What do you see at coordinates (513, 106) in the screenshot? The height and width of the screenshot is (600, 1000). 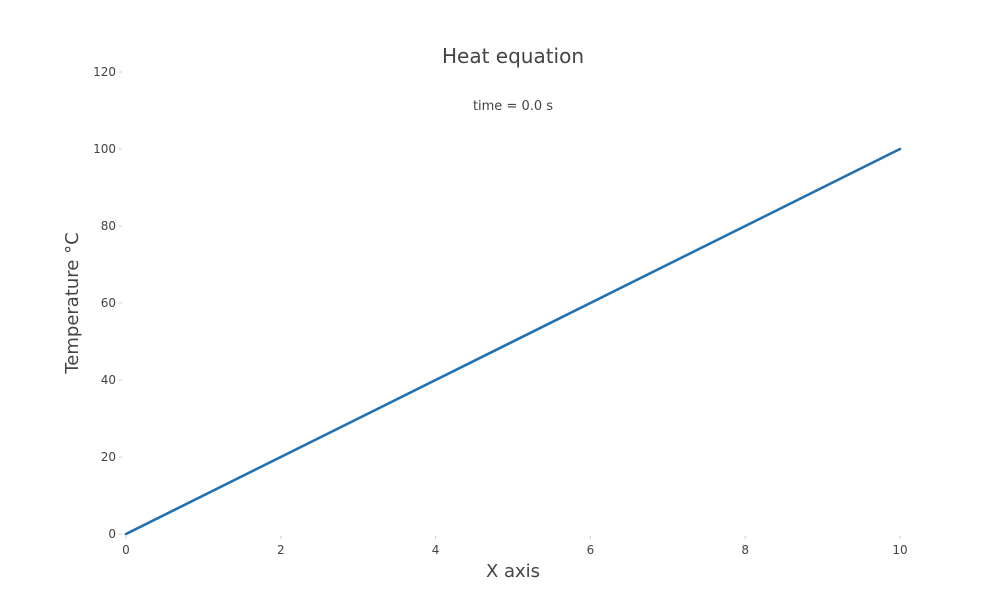 I see `chart-subtitle: time = 0.0 s` at bounding box center [513, 106].